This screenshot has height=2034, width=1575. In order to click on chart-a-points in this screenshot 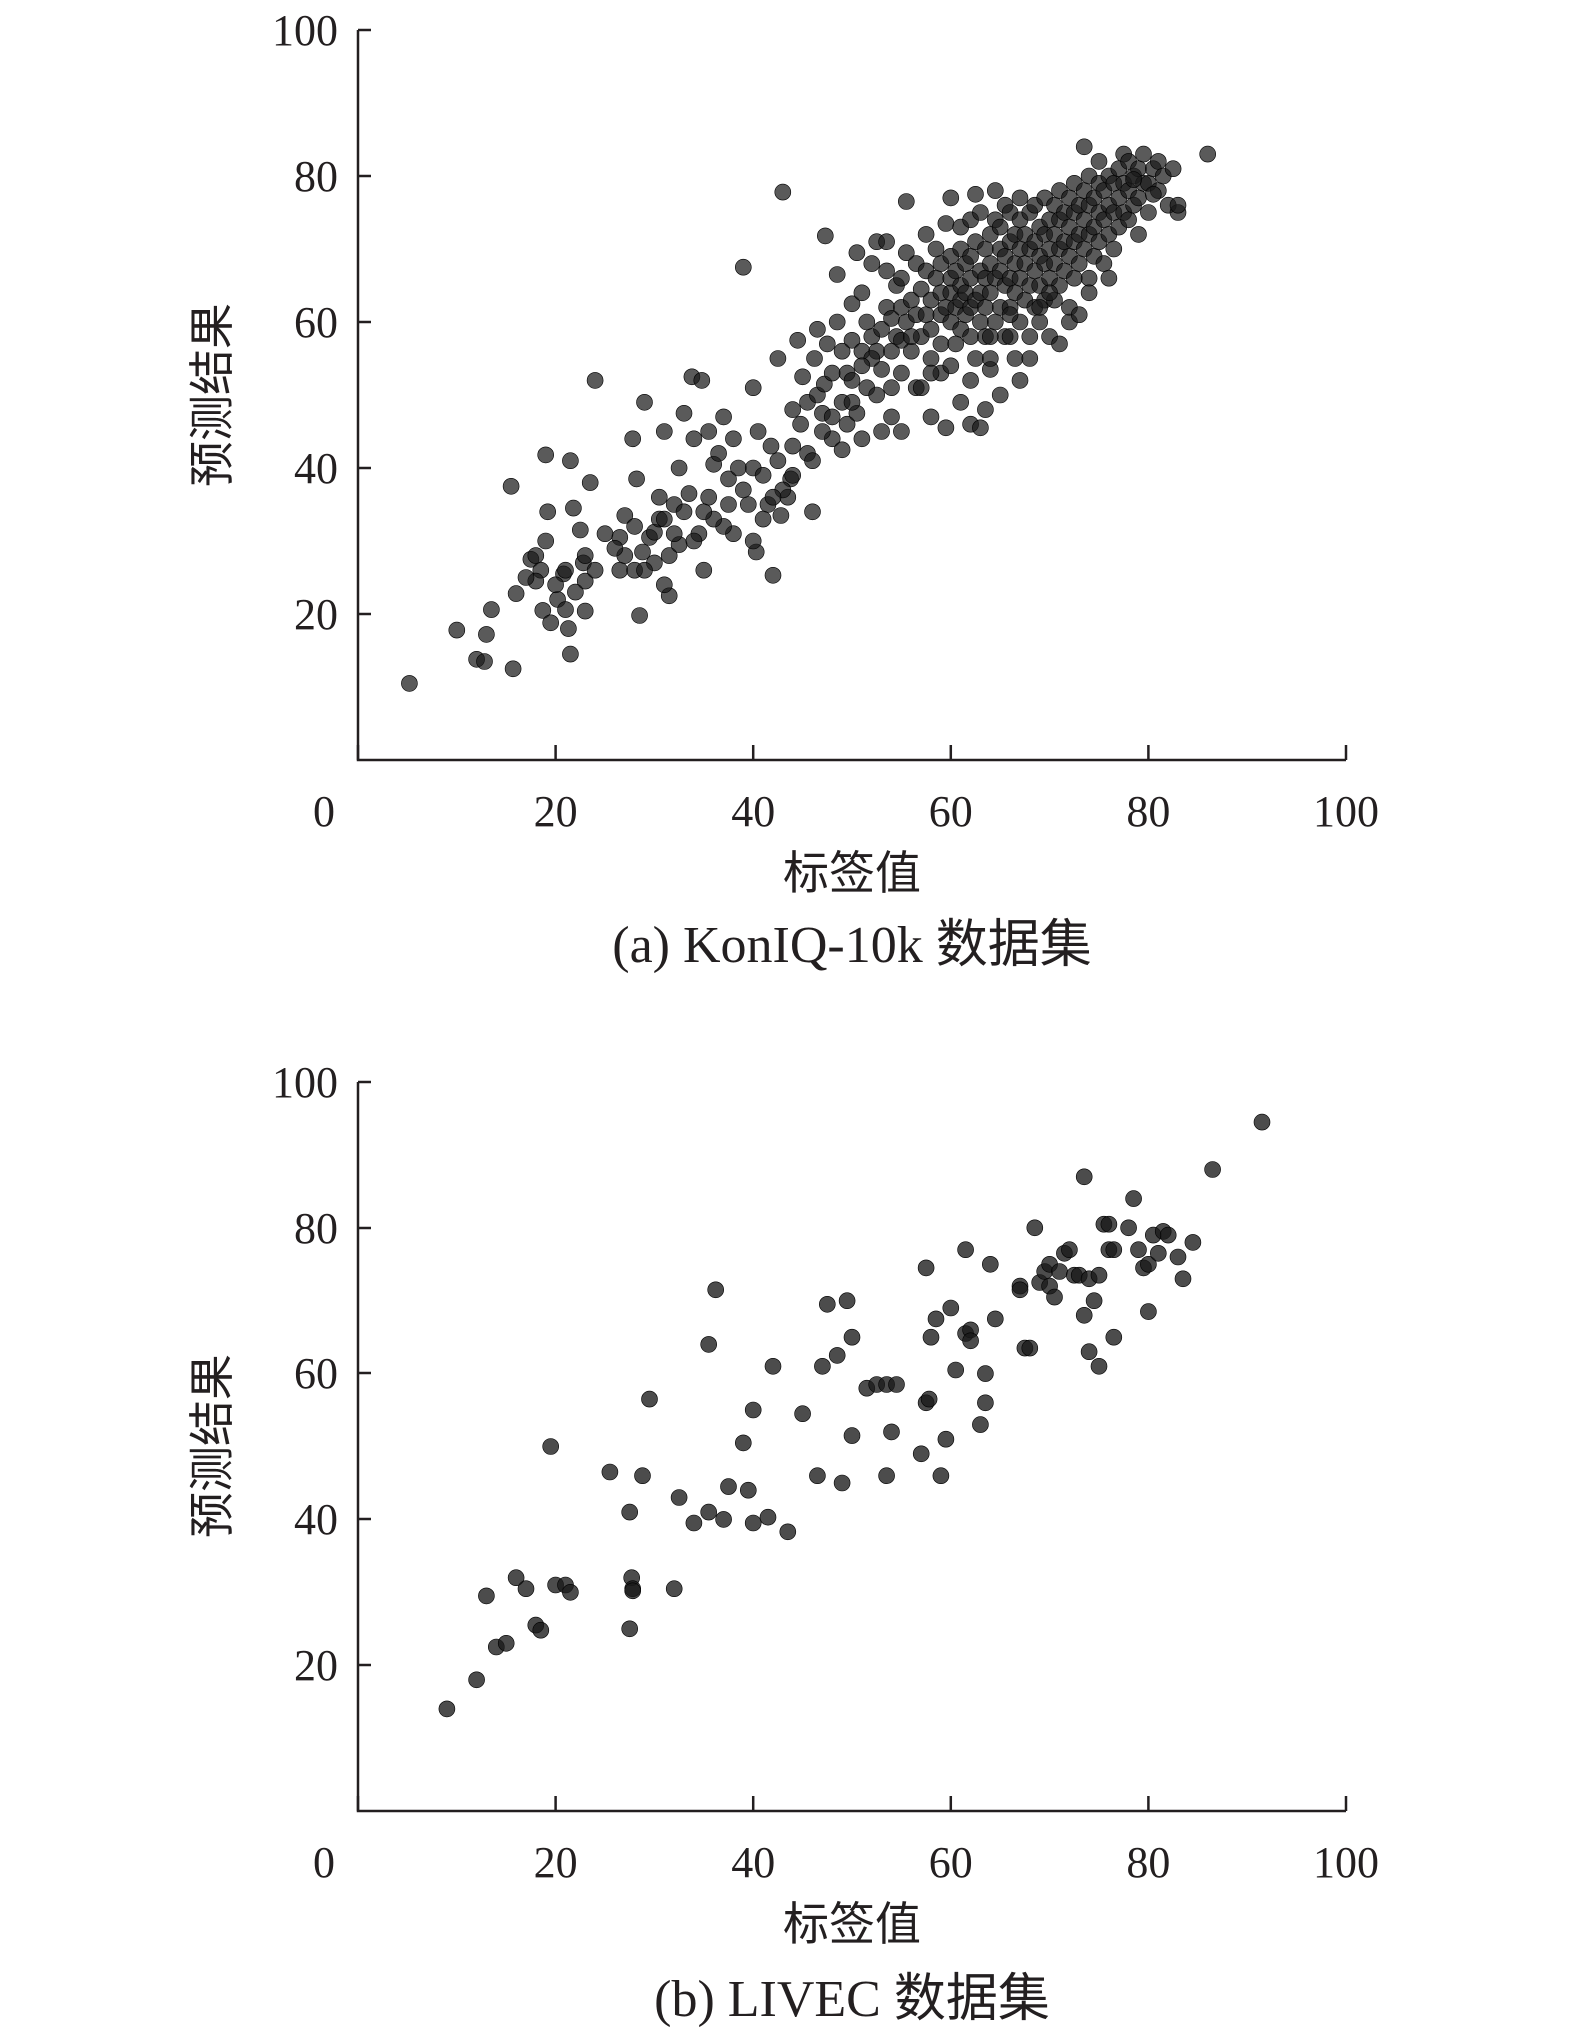, I will do `click(808, 415)`.